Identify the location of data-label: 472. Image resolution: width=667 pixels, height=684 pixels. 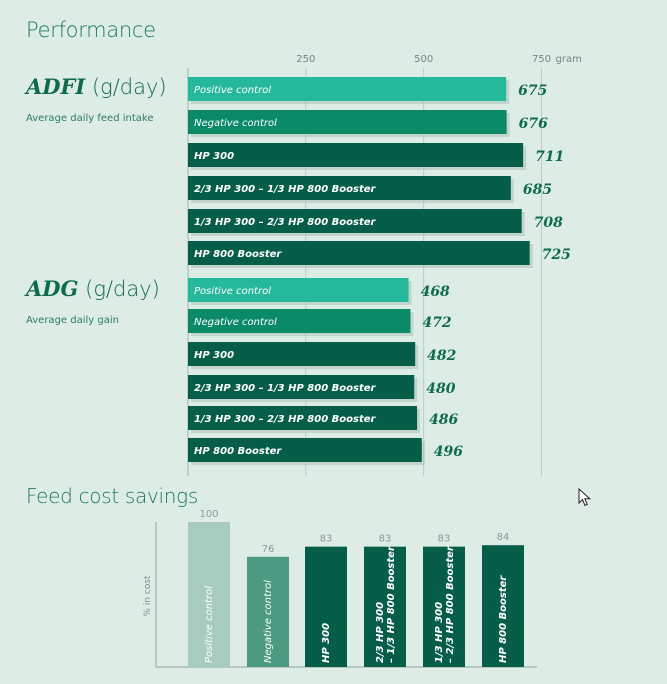
(436, 323).